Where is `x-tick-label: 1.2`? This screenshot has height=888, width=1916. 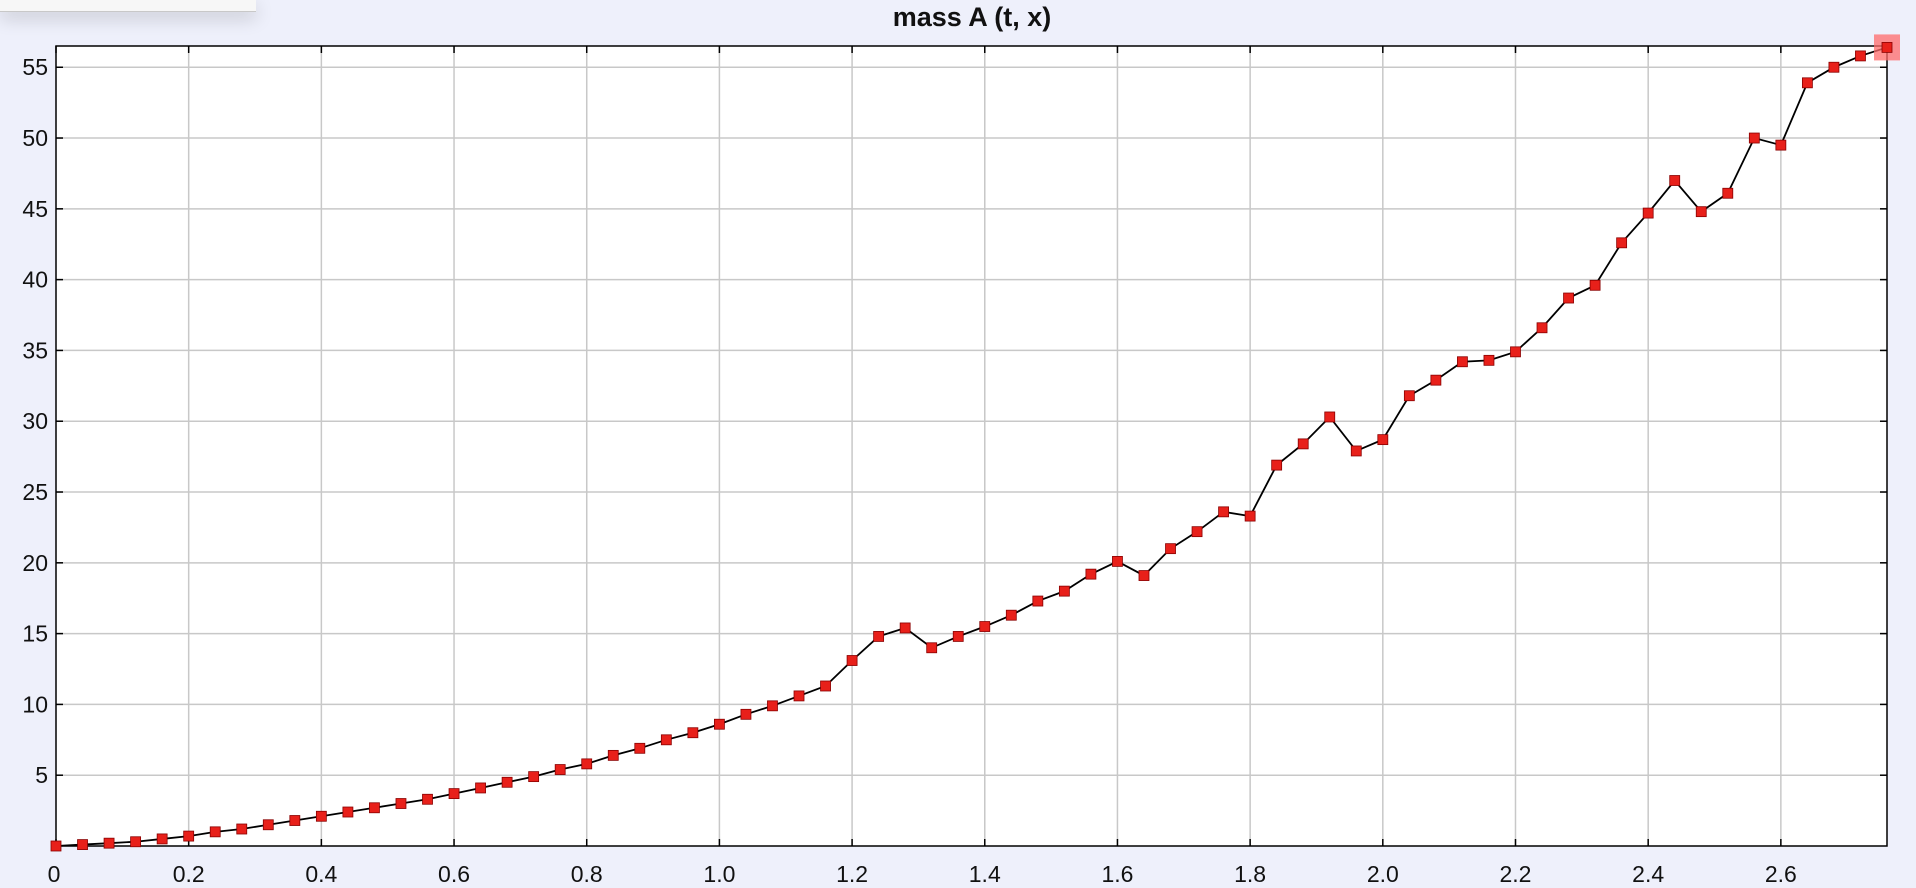 x-tick-label: 1.2 is located at coordinates (852, 874).